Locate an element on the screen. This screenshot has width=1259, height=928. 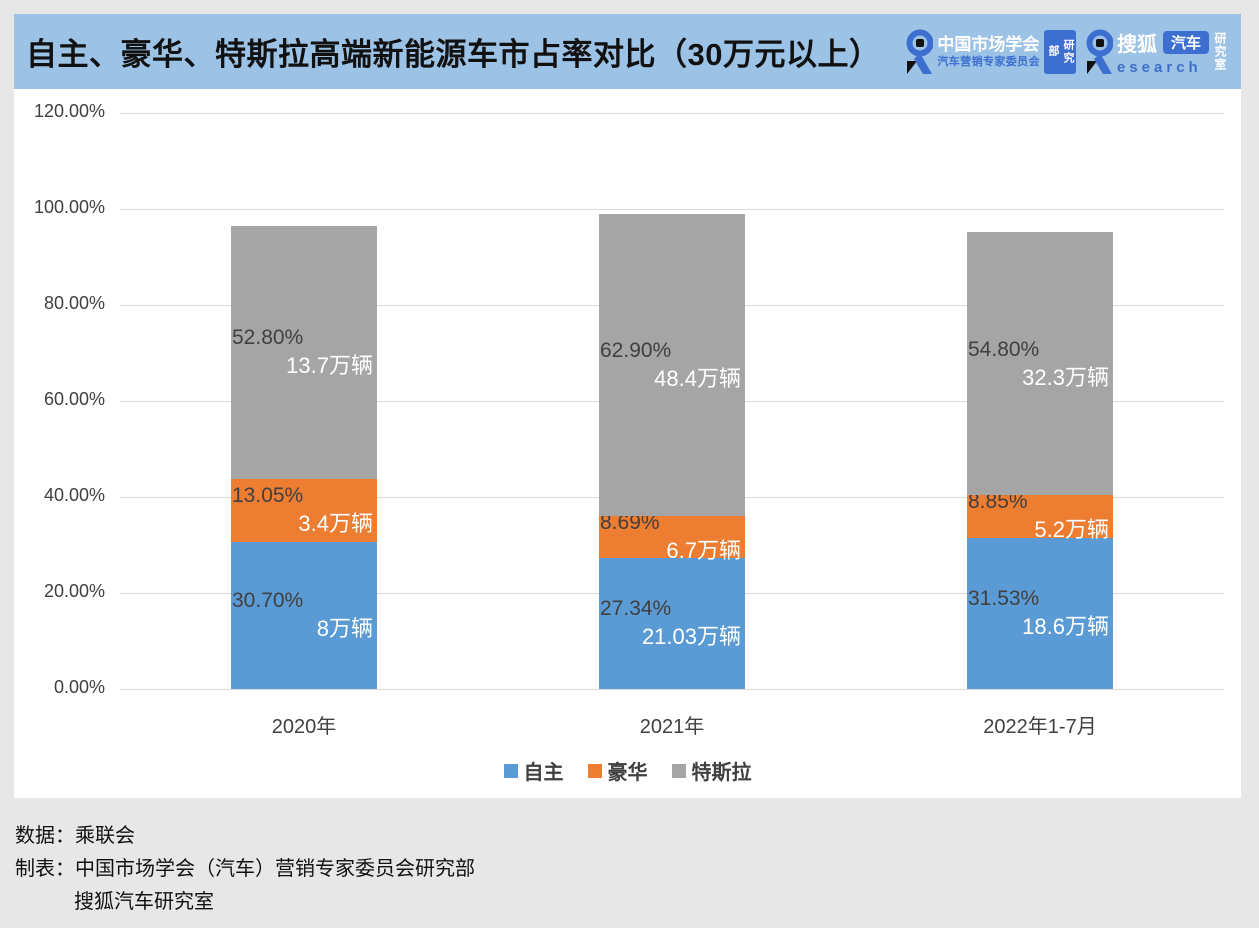
legend-label: 特斯拉 is located at coordinates (721, 773).